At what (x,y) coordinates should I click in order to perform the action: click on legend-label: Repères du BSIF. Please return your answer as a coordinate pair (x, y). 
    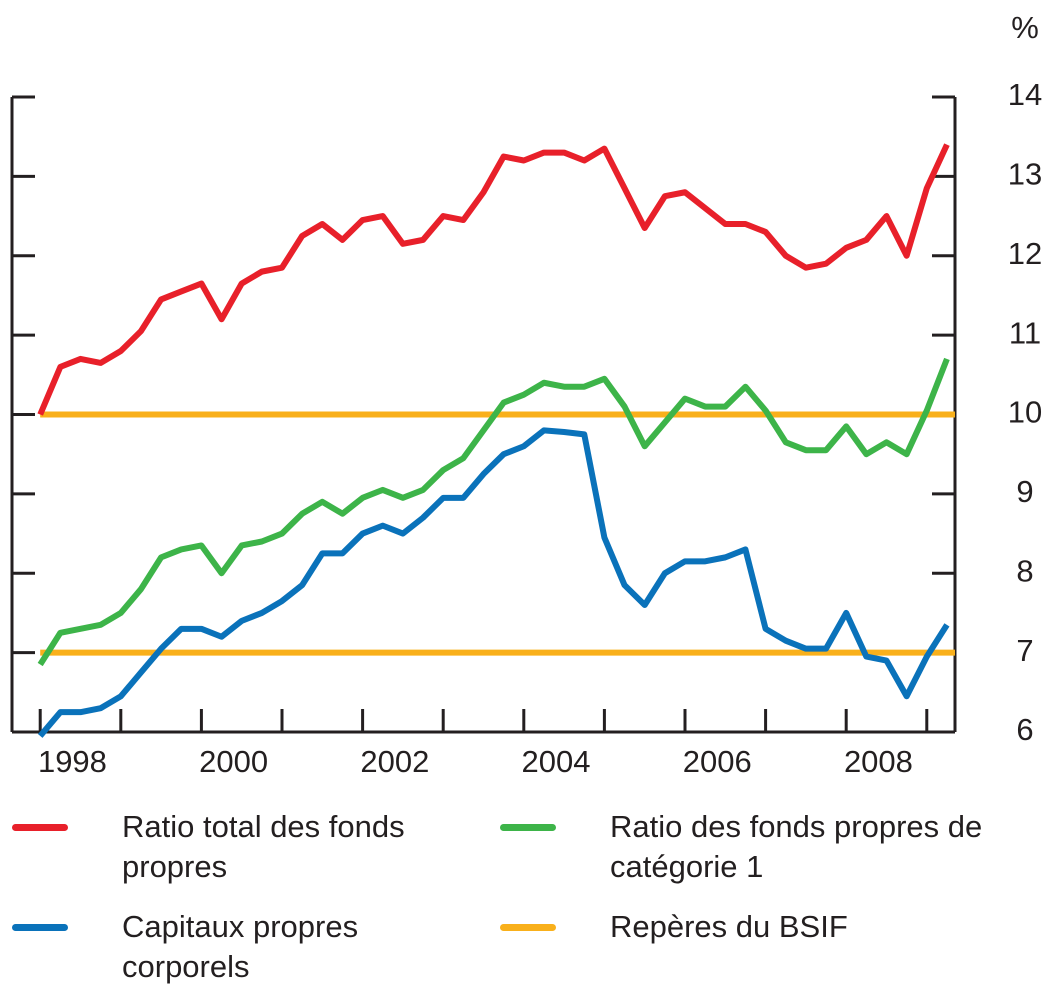
    Looking at the image, I should click on (729, 926).